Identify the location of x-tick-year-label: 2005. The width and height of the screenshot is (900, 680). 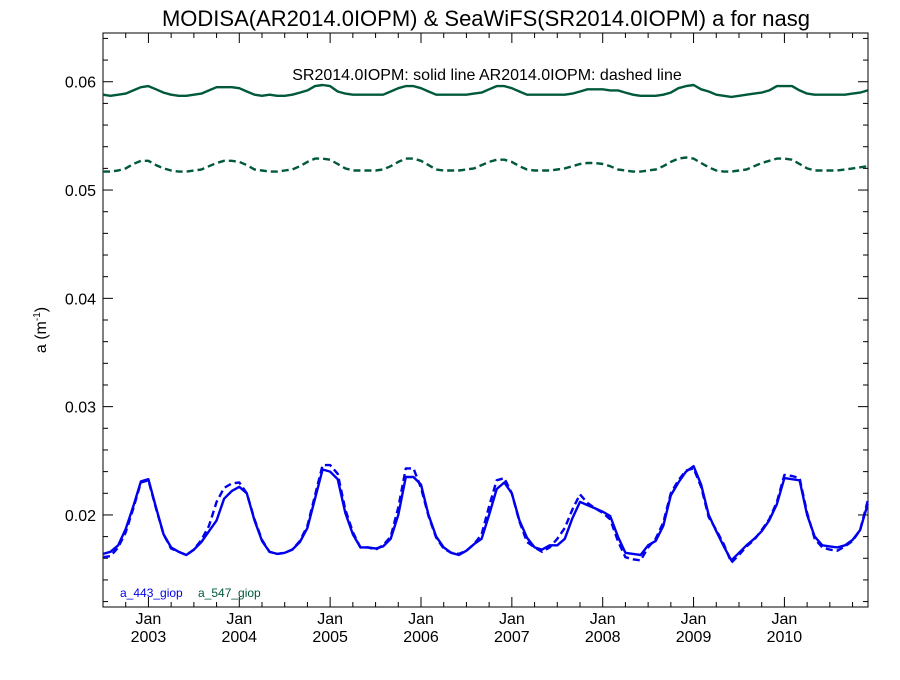
(330, 637).